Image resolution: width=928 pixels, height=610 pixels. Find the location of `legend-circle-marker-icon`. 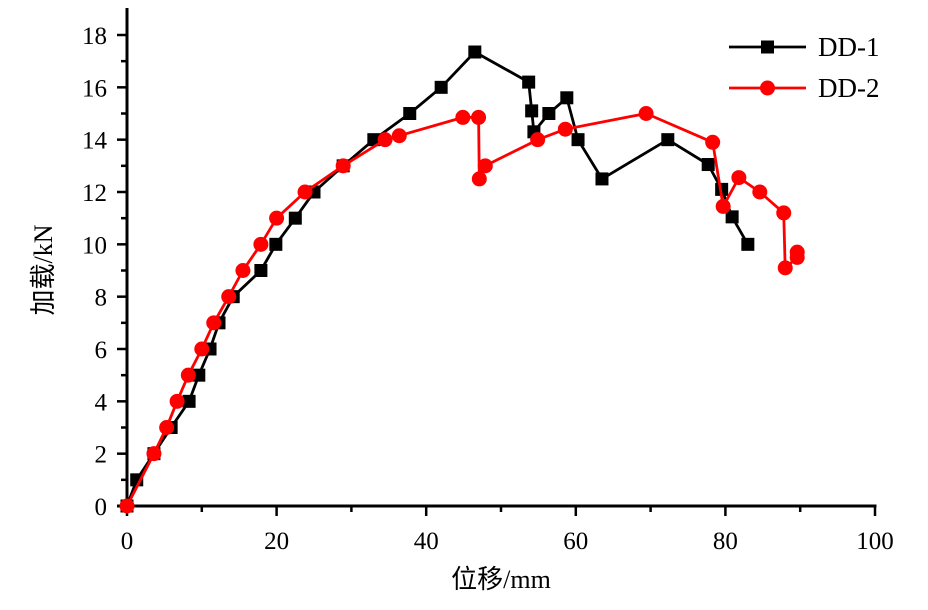

legend-circle-marker-icon is located at coordinates (767, 88).